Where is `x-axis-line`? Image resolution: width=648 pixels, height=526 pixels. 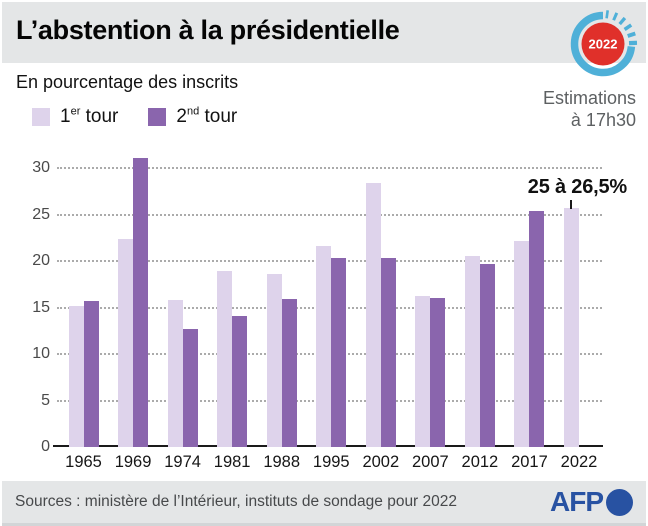
x-axis-line is located at coordinates (328, 446).